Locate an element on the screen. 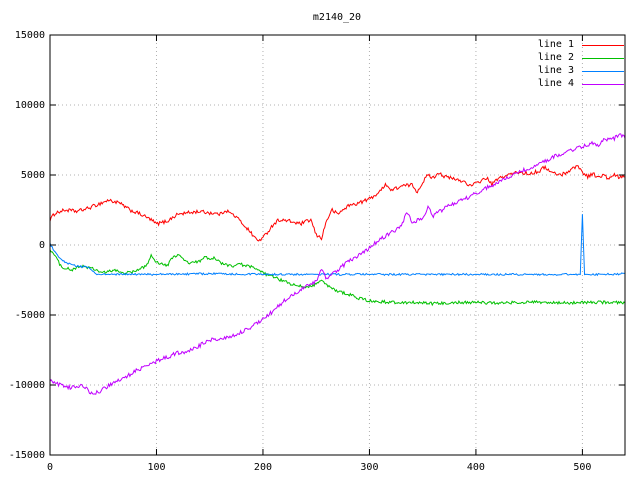 The image size is (640, 480). x-tick-label: 300 is located at coordinates (369, 467).